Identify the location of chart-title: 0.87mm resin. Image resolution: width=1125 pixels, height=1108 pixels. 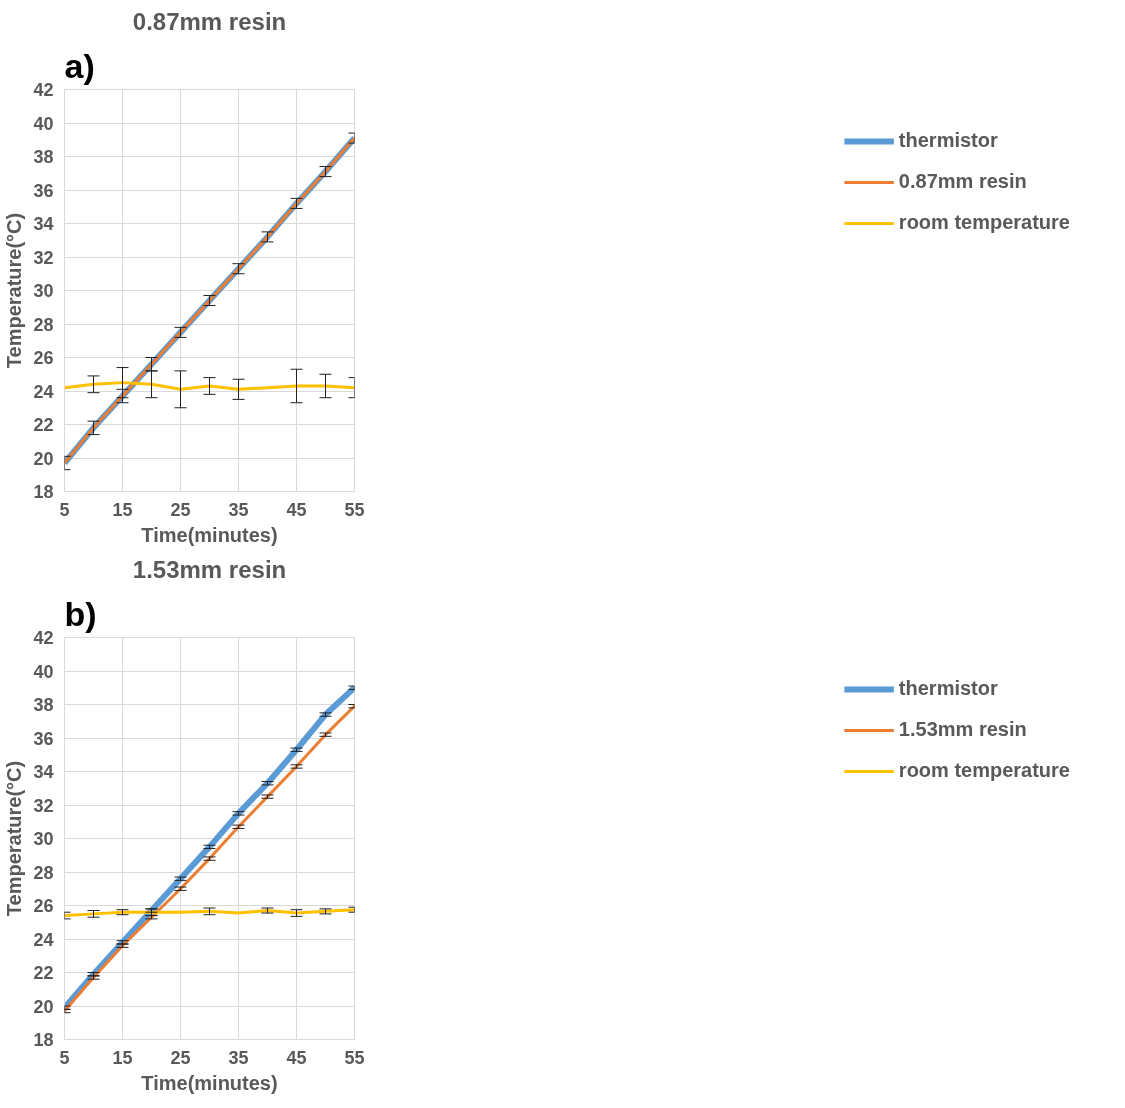
(209, 21).